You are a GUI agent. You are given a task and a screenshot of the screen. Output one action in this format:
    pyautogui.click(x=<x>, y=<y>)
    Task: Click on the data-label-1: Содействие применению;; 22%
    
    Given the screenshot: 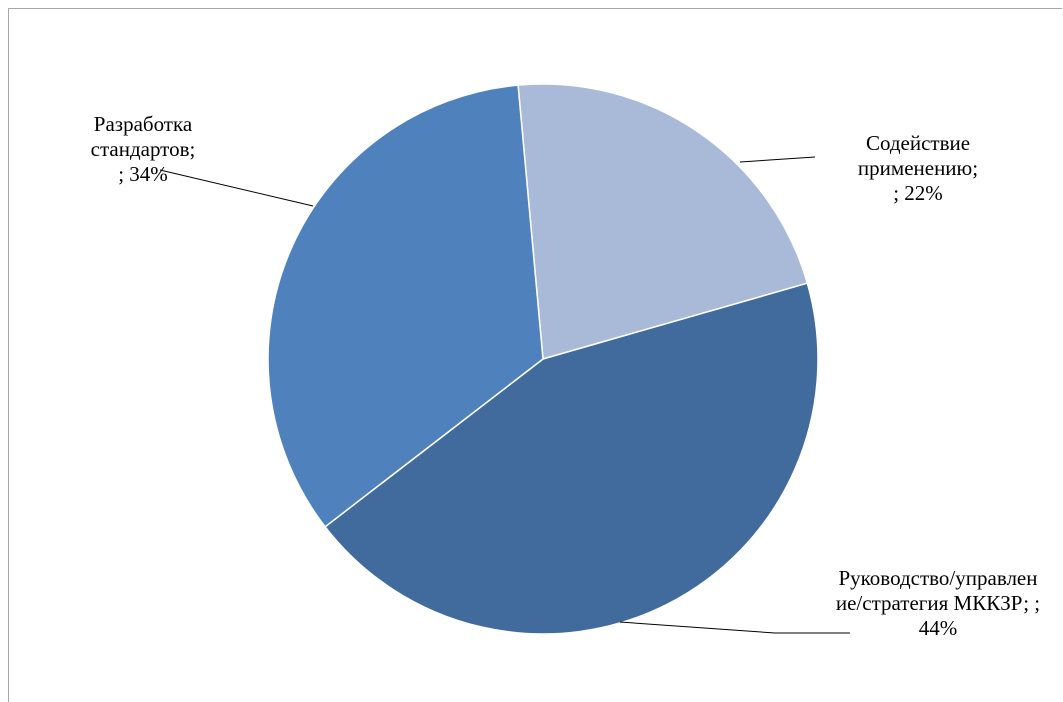 What is the action you would take?
    pyautogui.click(x=918, y=168)
    